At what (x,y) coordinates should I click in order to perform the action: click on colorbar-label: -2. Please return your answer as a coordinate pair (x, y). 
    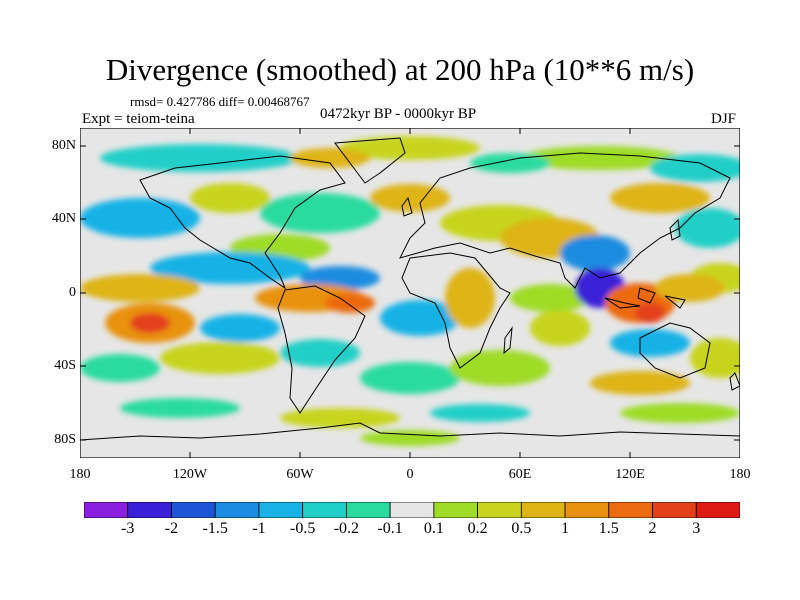
    Looking at the image, I should click on (171, 528).